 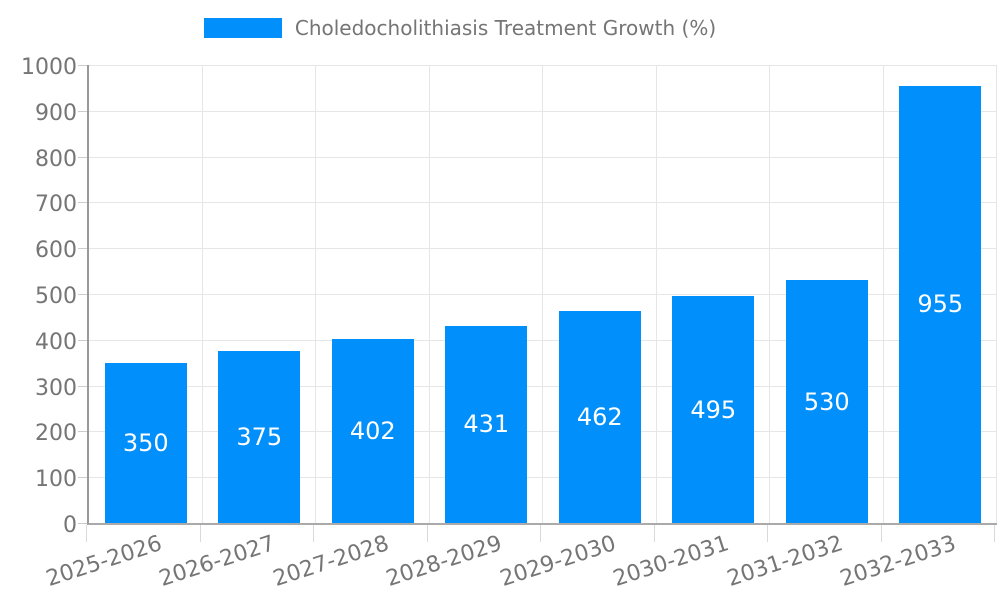 I want to click on bar-value-label: 402, so click(x=372, y=430).